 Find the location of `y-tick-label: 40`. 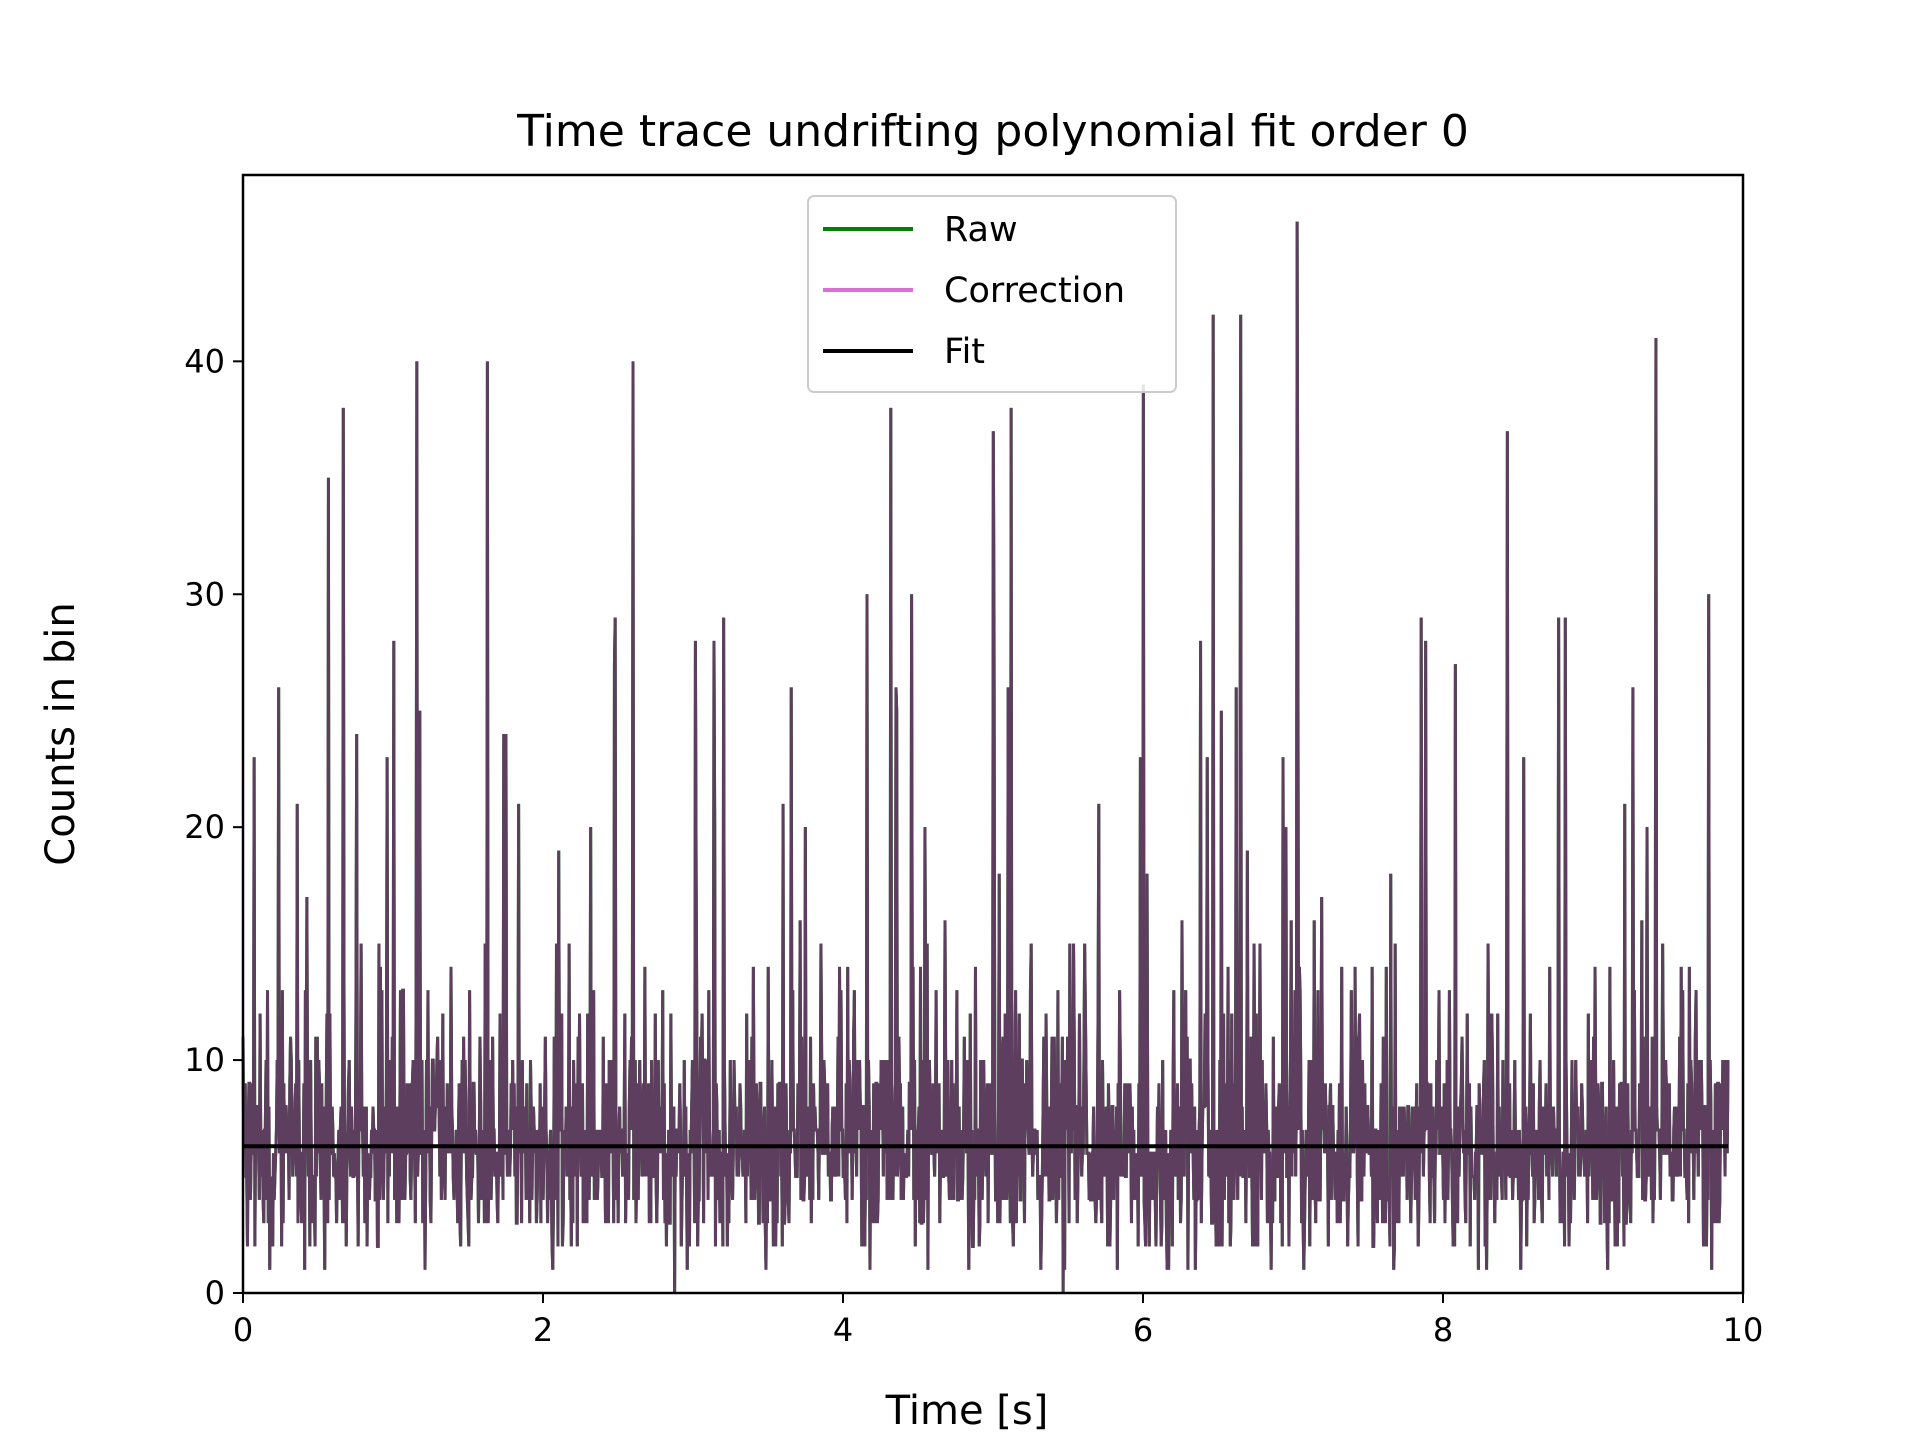

y-tick-label: 40 is located at coordinates (204, 361).